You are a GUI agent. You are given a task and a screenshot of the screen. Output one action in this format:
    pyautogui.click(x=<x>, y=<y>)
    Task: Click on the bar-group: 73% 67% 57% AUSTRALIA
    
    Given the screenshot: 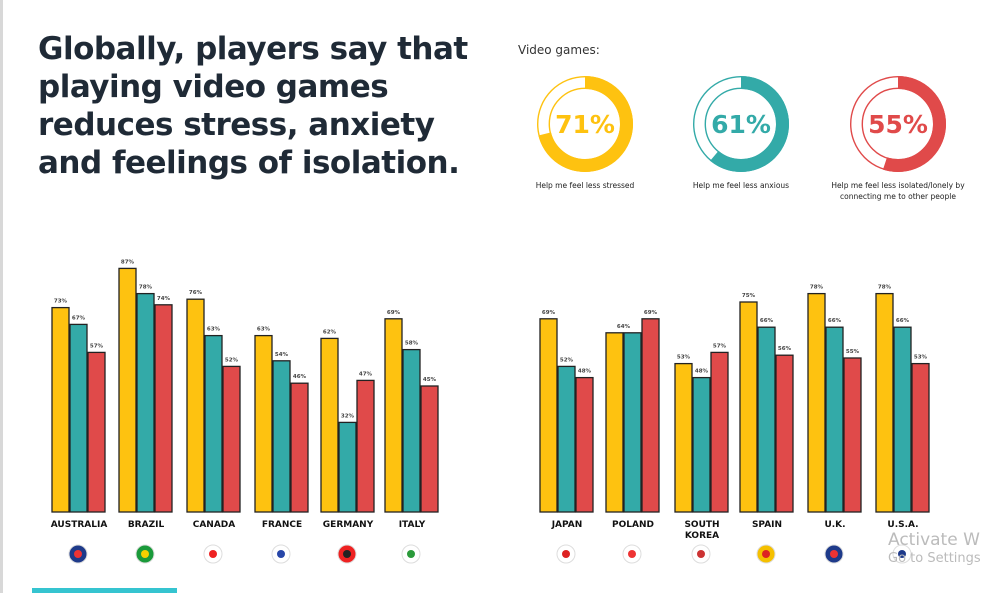 What is the action you would take?
    pyautogui.click(x=79, y=431)
    